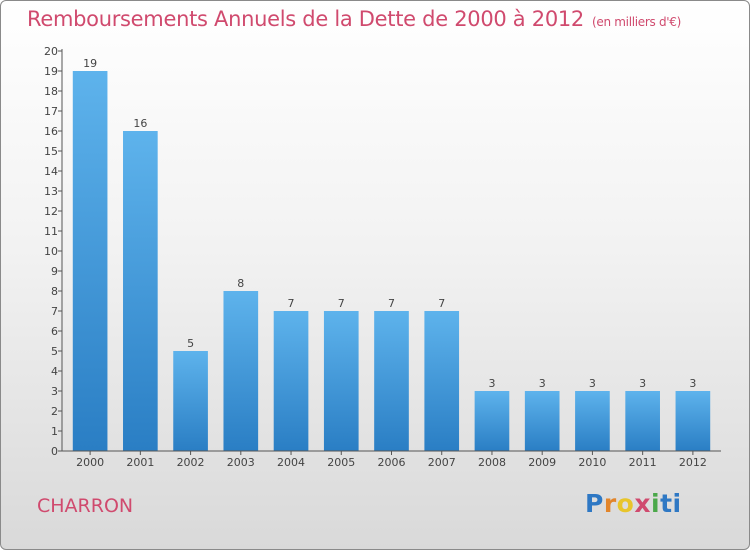  Describe the element at coordinates (54, 371) in the screenshot. I see `y-tick-label: 4` at that location.